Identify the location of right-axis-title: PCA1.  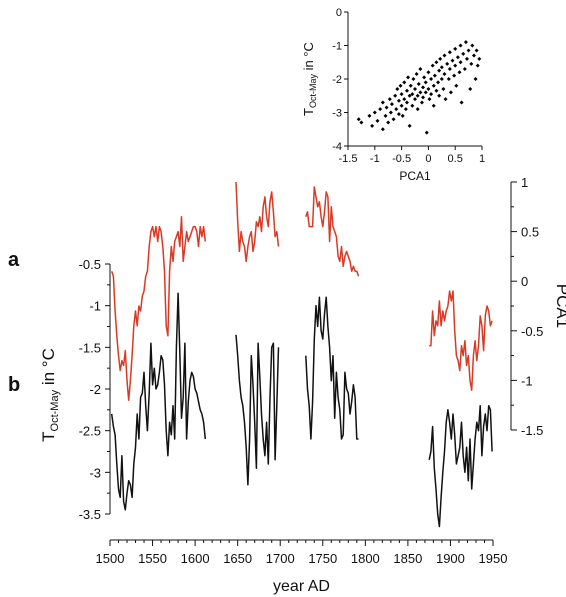
(559, 306).